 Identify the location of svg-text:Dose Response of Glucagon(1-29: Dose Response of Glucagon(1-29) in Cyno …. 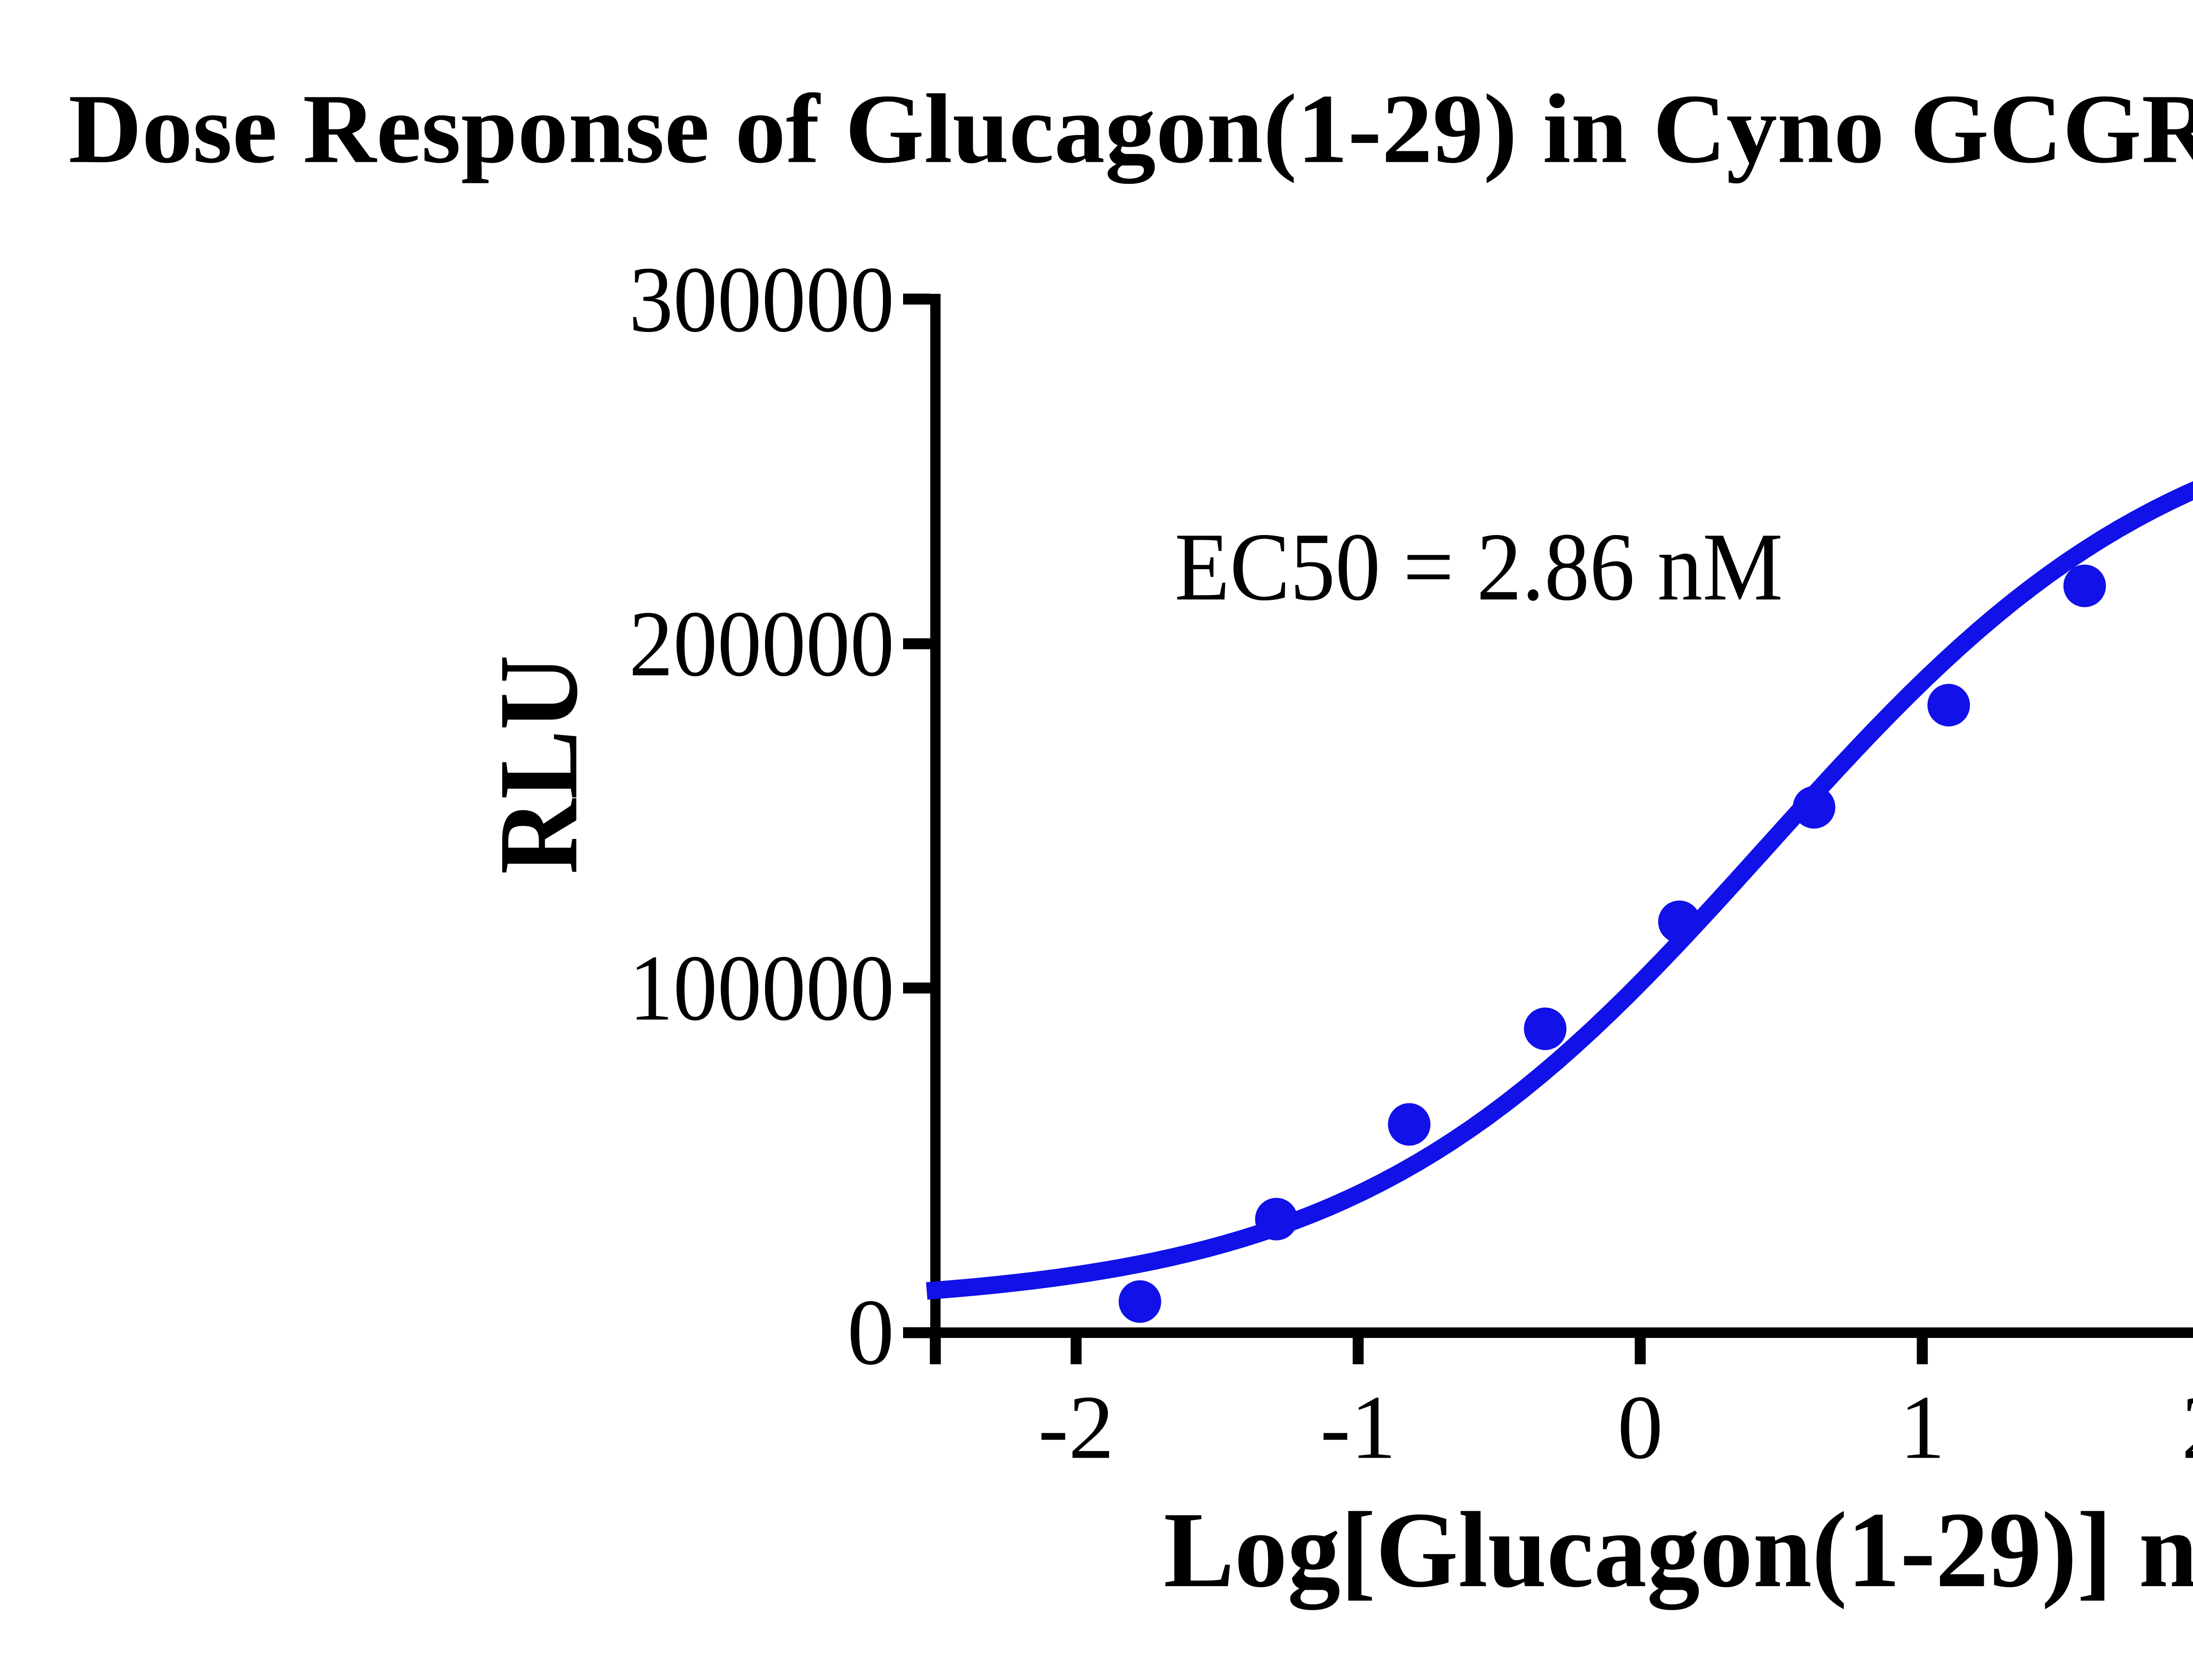
(1130, 129).